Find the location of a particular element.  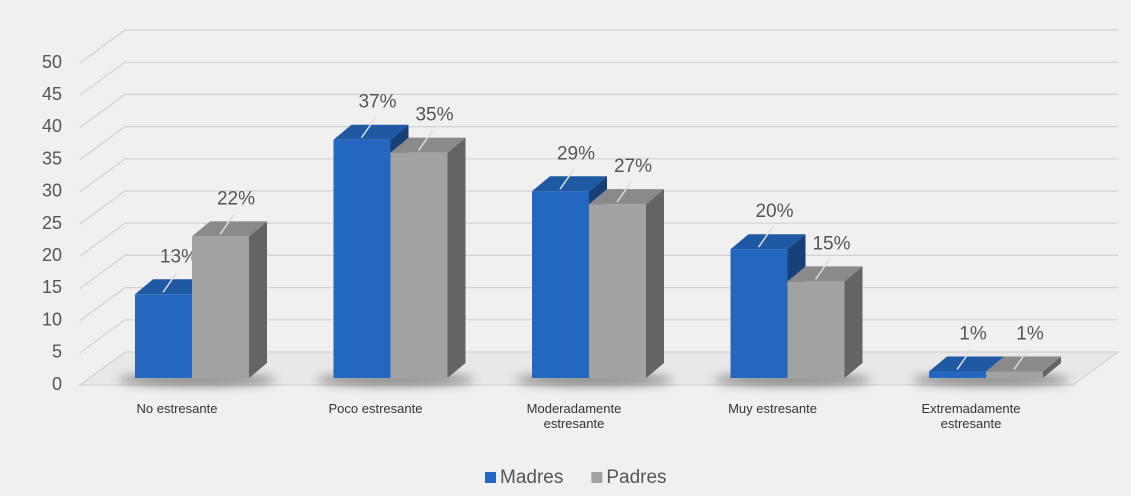

value-label: 13% is located at coordinates (179, 256).